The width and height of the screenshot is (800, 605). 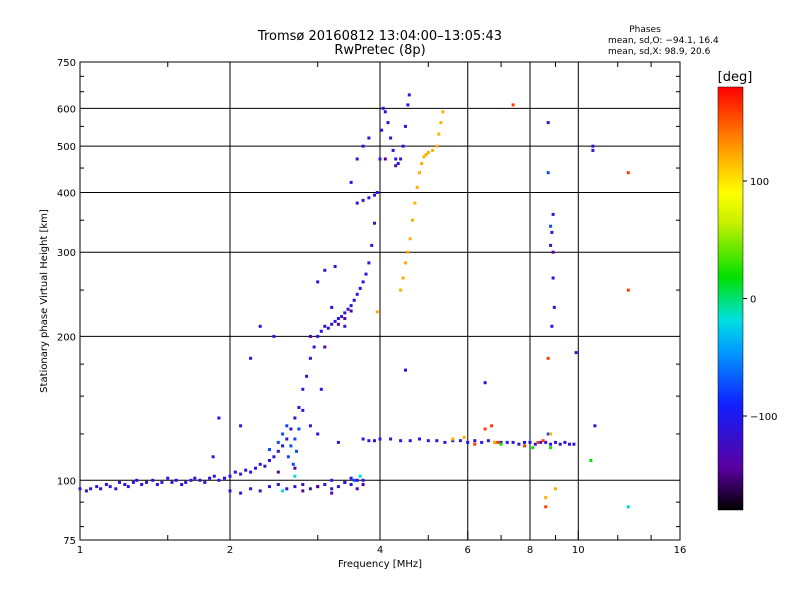 What do you see at coordinates (663, 41) in the screenshot?
I see `stats-o-mode: mean, sd,O: −94.1, 16.4` at bounding box center [663, 41].